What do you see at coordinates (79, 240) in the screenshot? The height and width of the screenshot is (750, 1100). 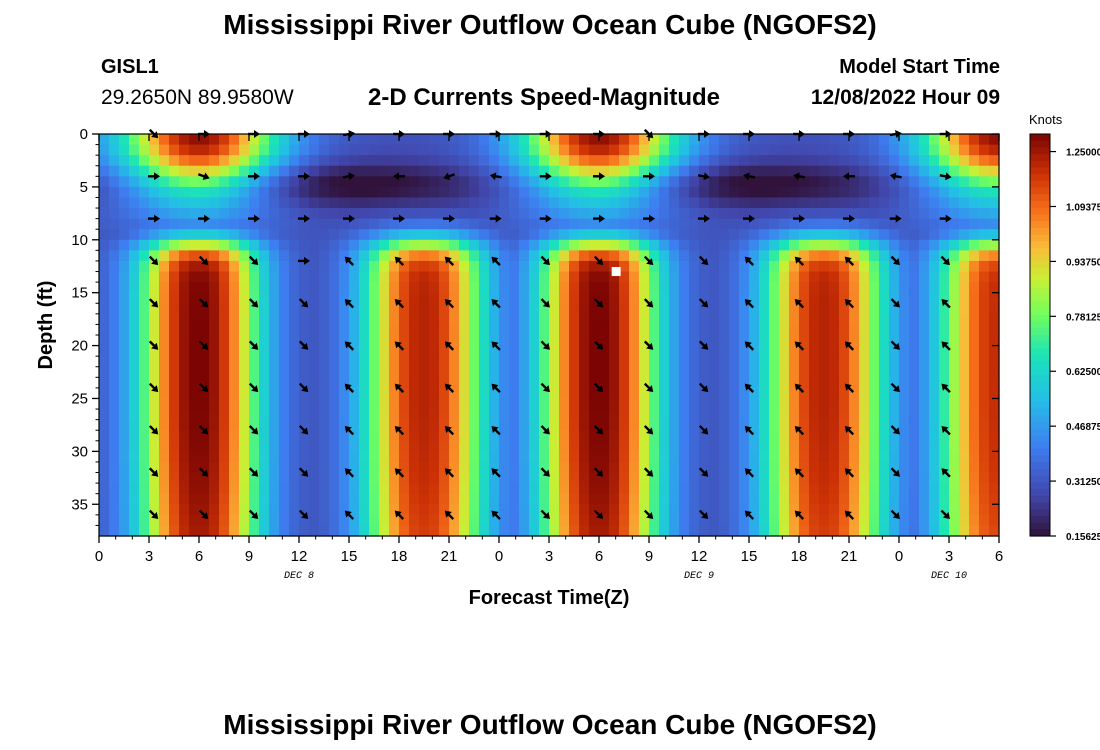 I see `y-tick-label: 10` at bounding box center [79, 240].